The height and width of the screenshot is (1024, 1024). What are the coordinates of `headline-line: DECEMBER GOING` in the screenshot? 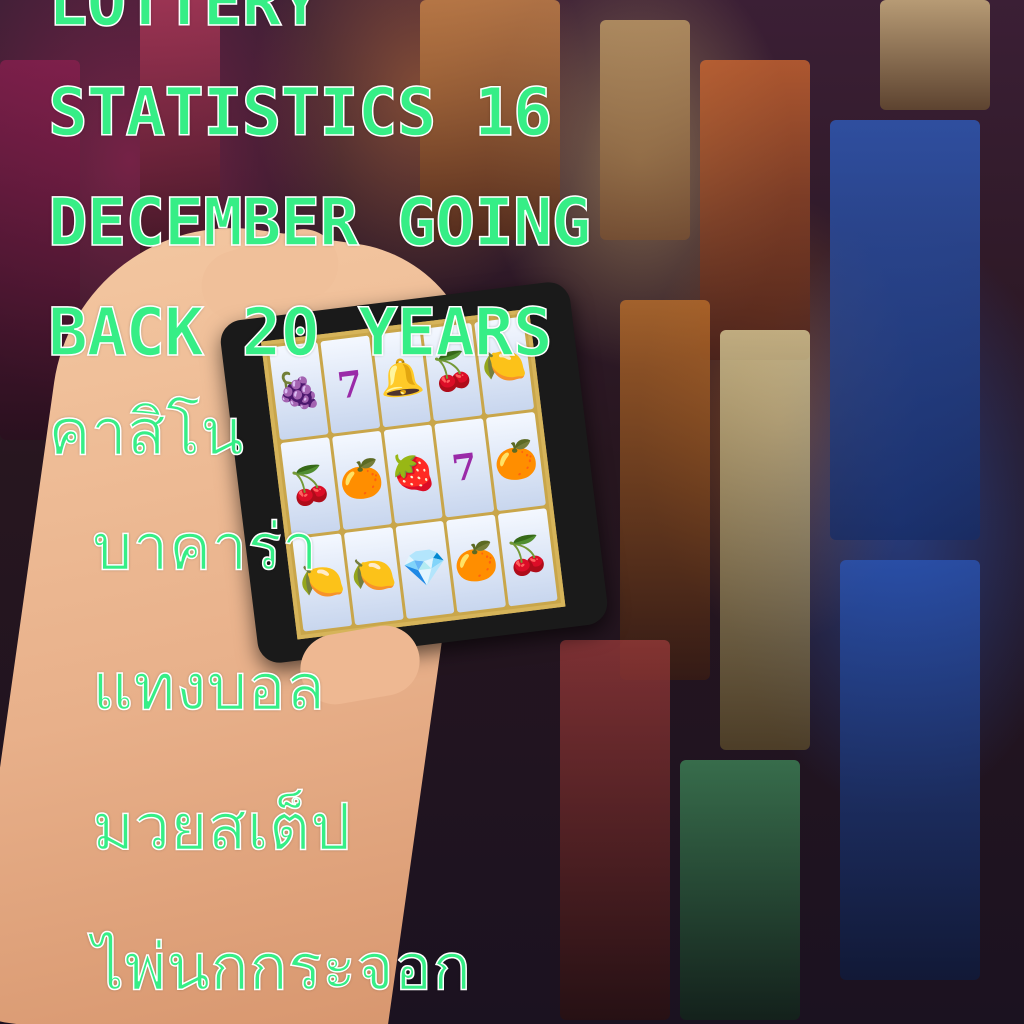 It's located at (319, 222).